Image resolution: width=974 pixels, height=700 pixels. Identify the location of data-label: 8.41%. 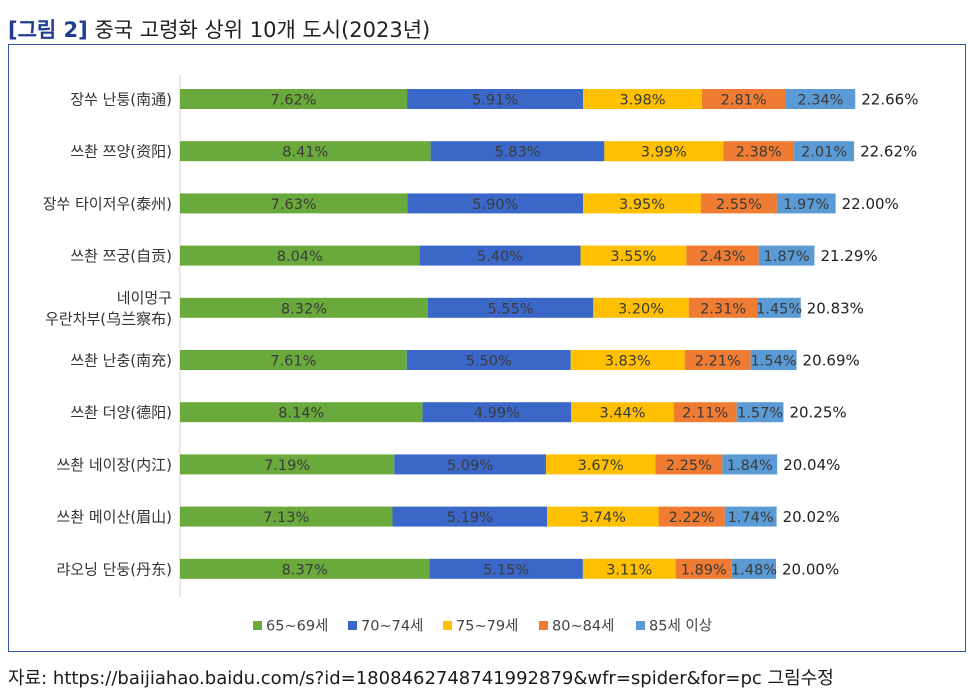
(305, 153).